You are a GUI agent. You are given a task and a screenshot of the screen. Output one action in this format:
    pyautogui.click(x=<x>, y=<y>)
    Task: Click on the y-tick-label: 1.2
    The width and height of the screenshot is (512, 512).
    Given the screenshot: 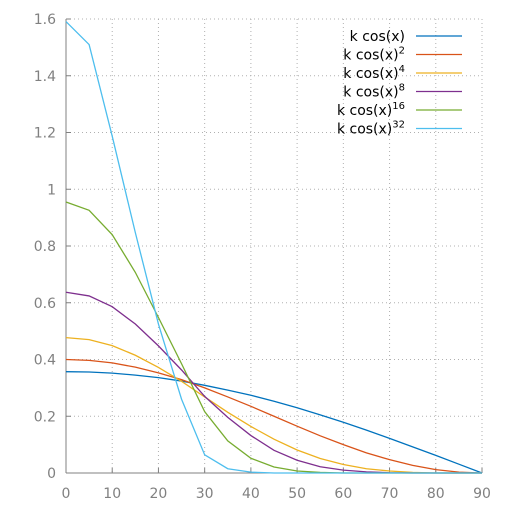 What is the action you would take?
    pyautogui.click(x=45, y=134)
    